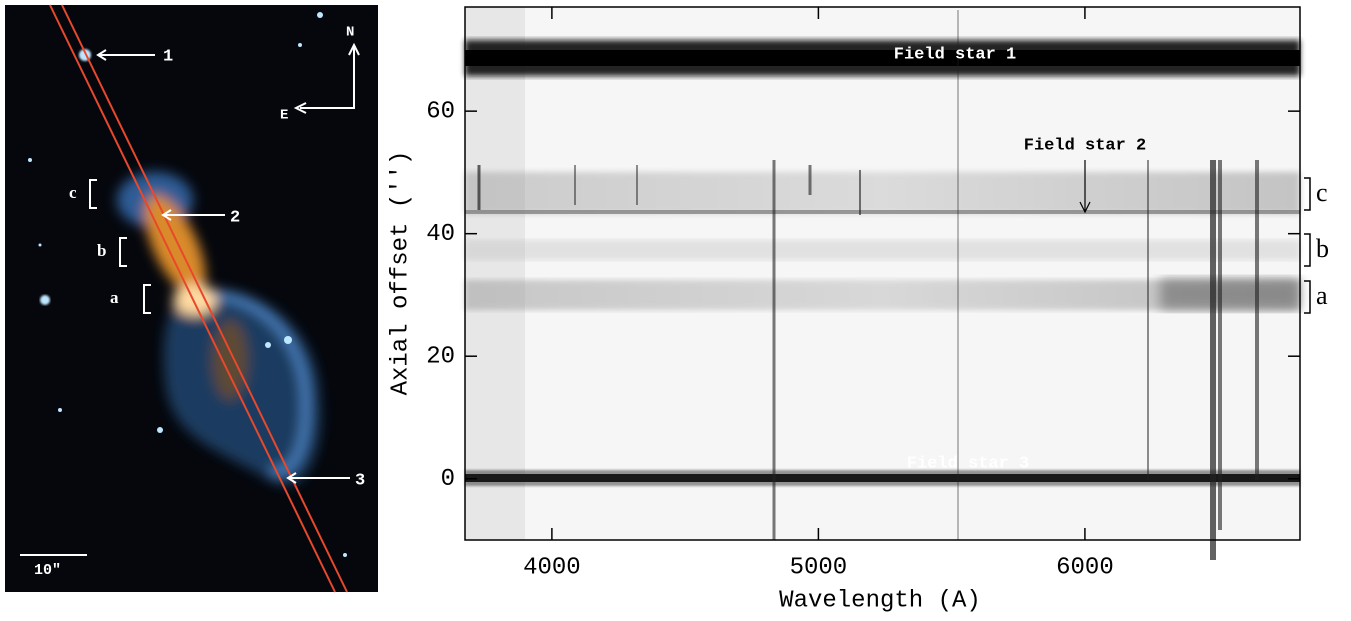 Image resolution: width=1351 pixels, height=621 pixels. Describe the element at coordinates (440, 111) in the screenshot. I see `y-tick-label: 60` at that location.